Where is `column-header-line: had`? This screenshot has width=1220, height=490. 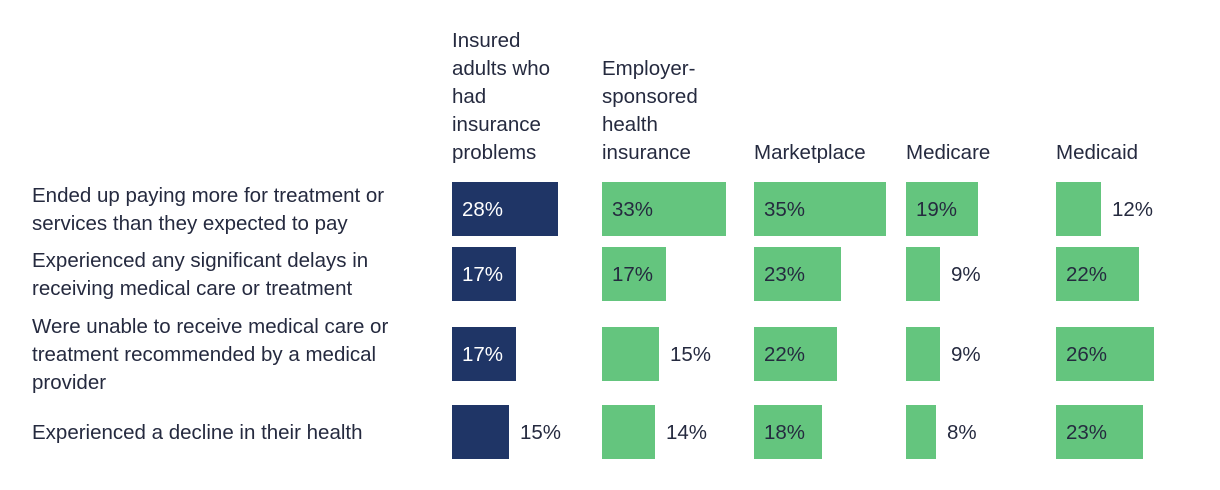
column-header-line: had is located at coordinates (469, 96).